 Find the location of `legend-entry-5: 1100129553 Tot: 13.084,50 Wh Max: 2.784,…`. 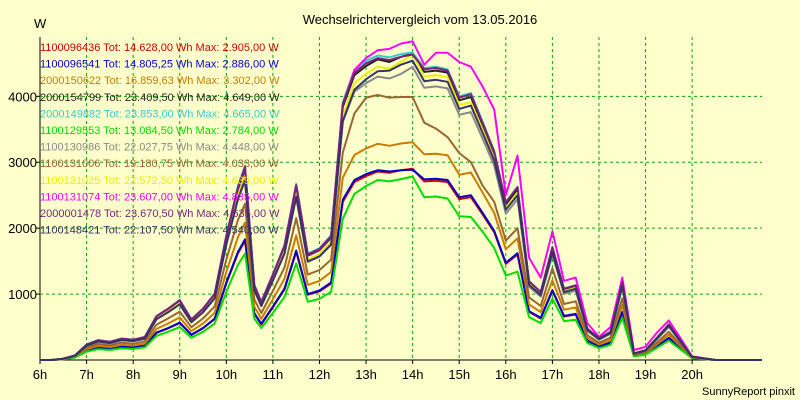

legend-entry-5: 1100129553 Tot: 13.084,50 Wh Max: 2.784,… is located at coordinates (159, 131).